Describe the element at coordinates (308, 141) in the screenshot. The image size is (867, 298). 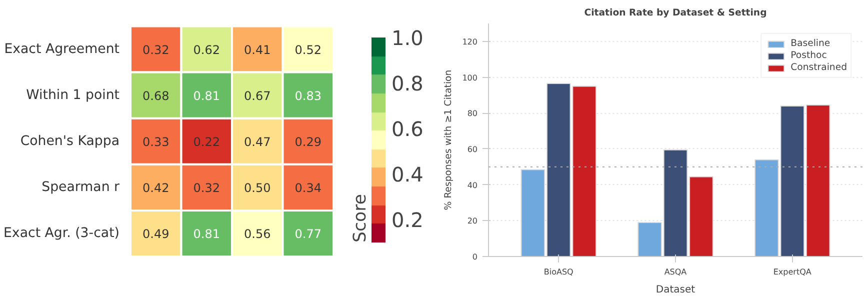
I see `data-label: 0.29` at that location.